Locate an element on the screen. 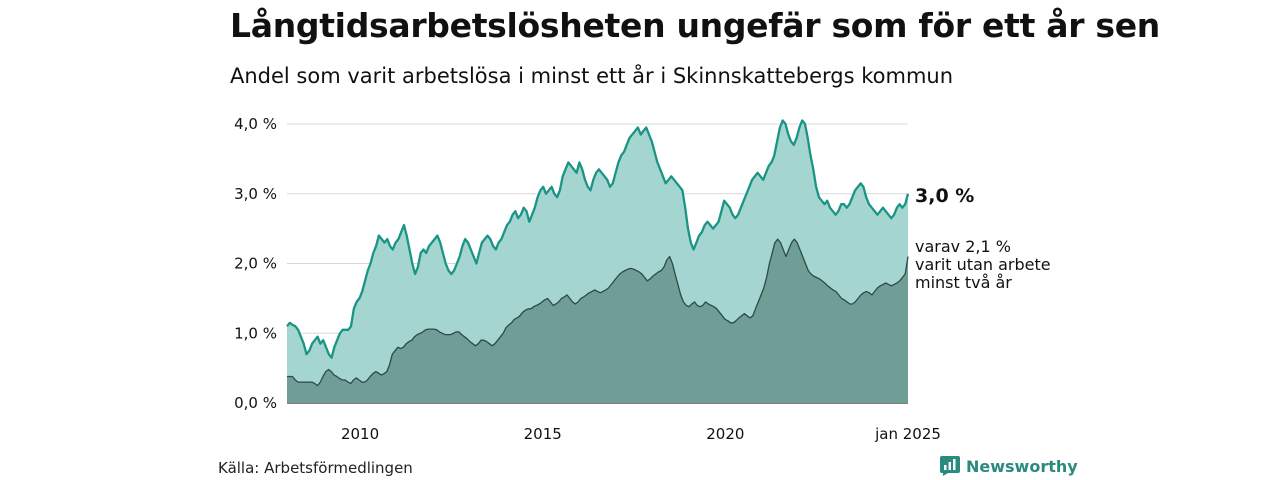  y-tick-label: 2,0 % is located at coordinates (255, 264).